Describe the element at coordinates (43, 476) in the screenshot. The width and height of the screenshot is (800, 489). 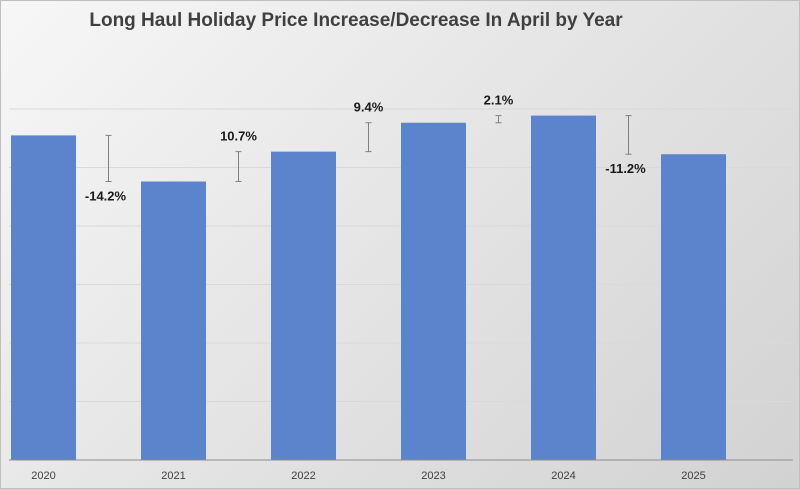
I see `x-tick-label: 2020` at that location.